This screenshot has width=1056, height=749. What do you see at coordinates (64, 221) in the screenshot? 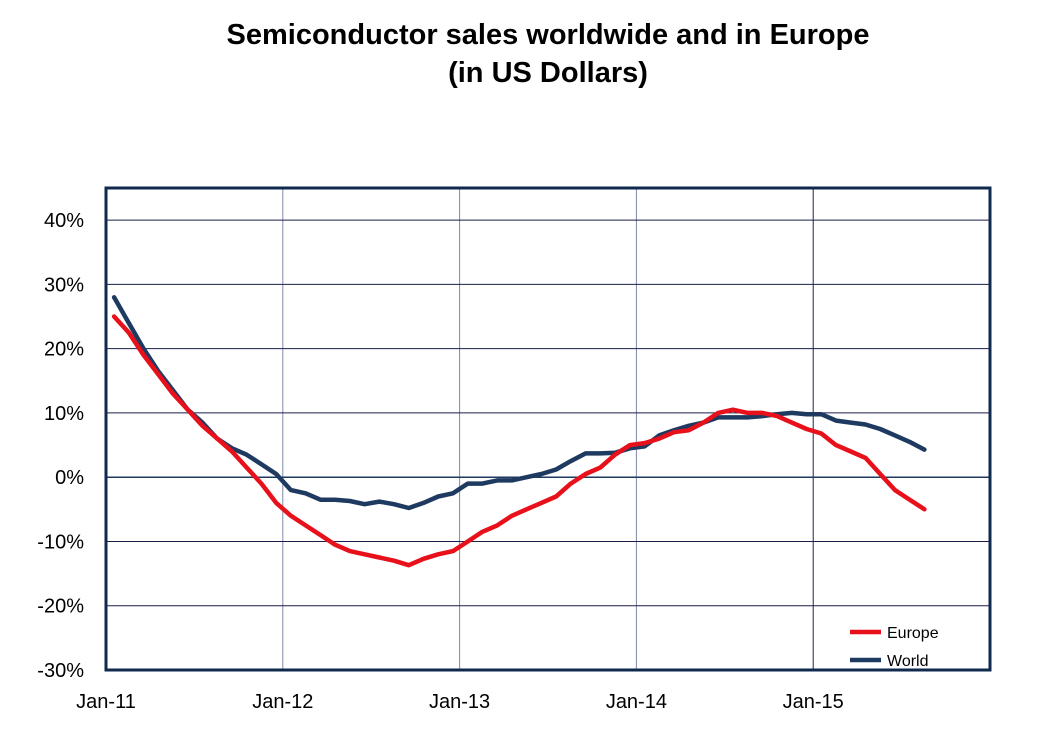
I see `y-tick-label: 40%` at bounding box center [64, 221].